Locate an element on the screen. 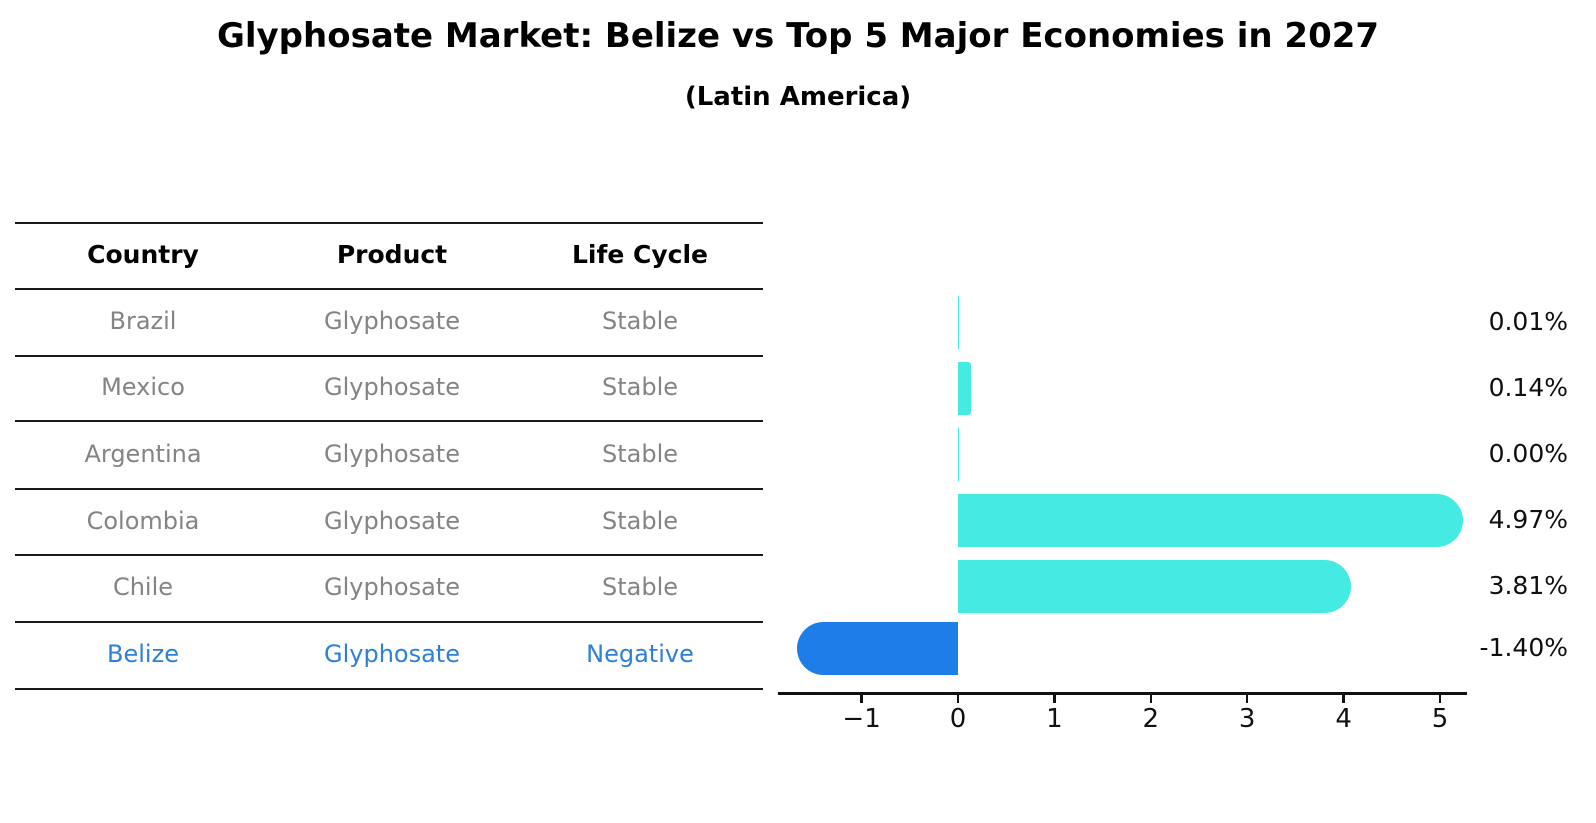 The height and width of the screenshot is (823, 1596). x-axis-tick-label: 5 is located at coordinates (1440, 719).